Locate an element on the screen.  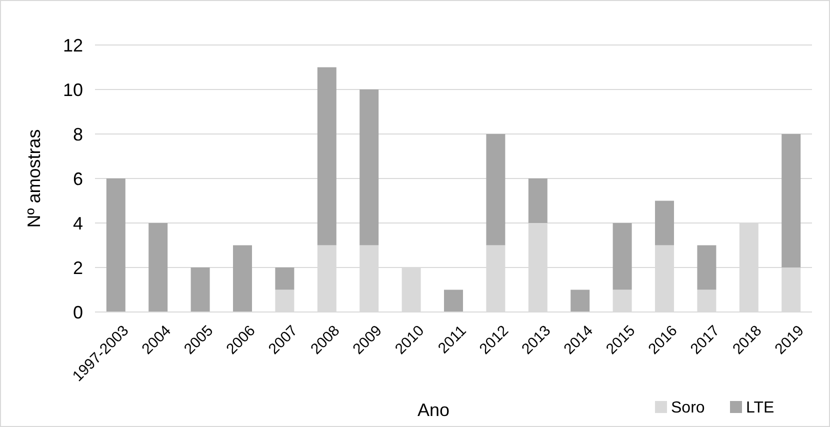
y-tick-label: 2 is located at coordinates (77, 268).